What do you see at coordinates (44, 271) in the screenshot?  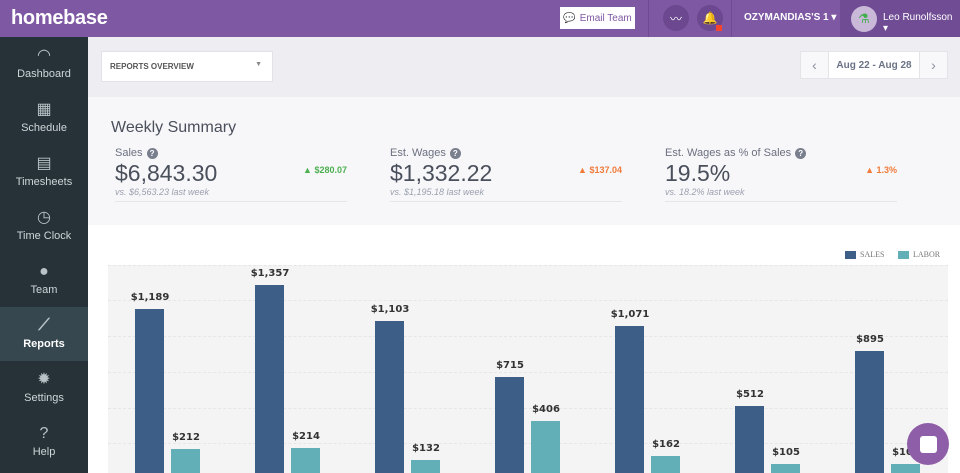 I see `team-icon: ●` at bounding box center [44, 271].